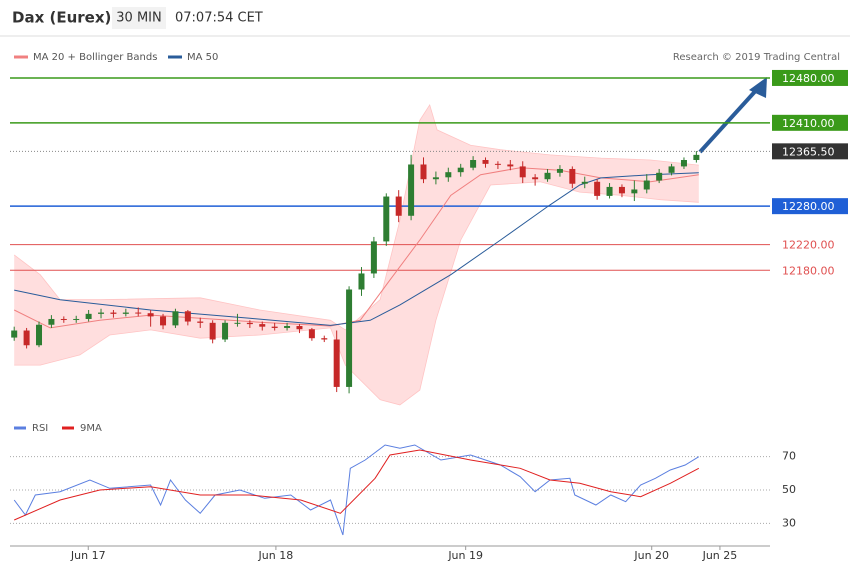 This screenshot has height=576, width=850. I want to click on level-label: 12180.00, so click(808, 270).